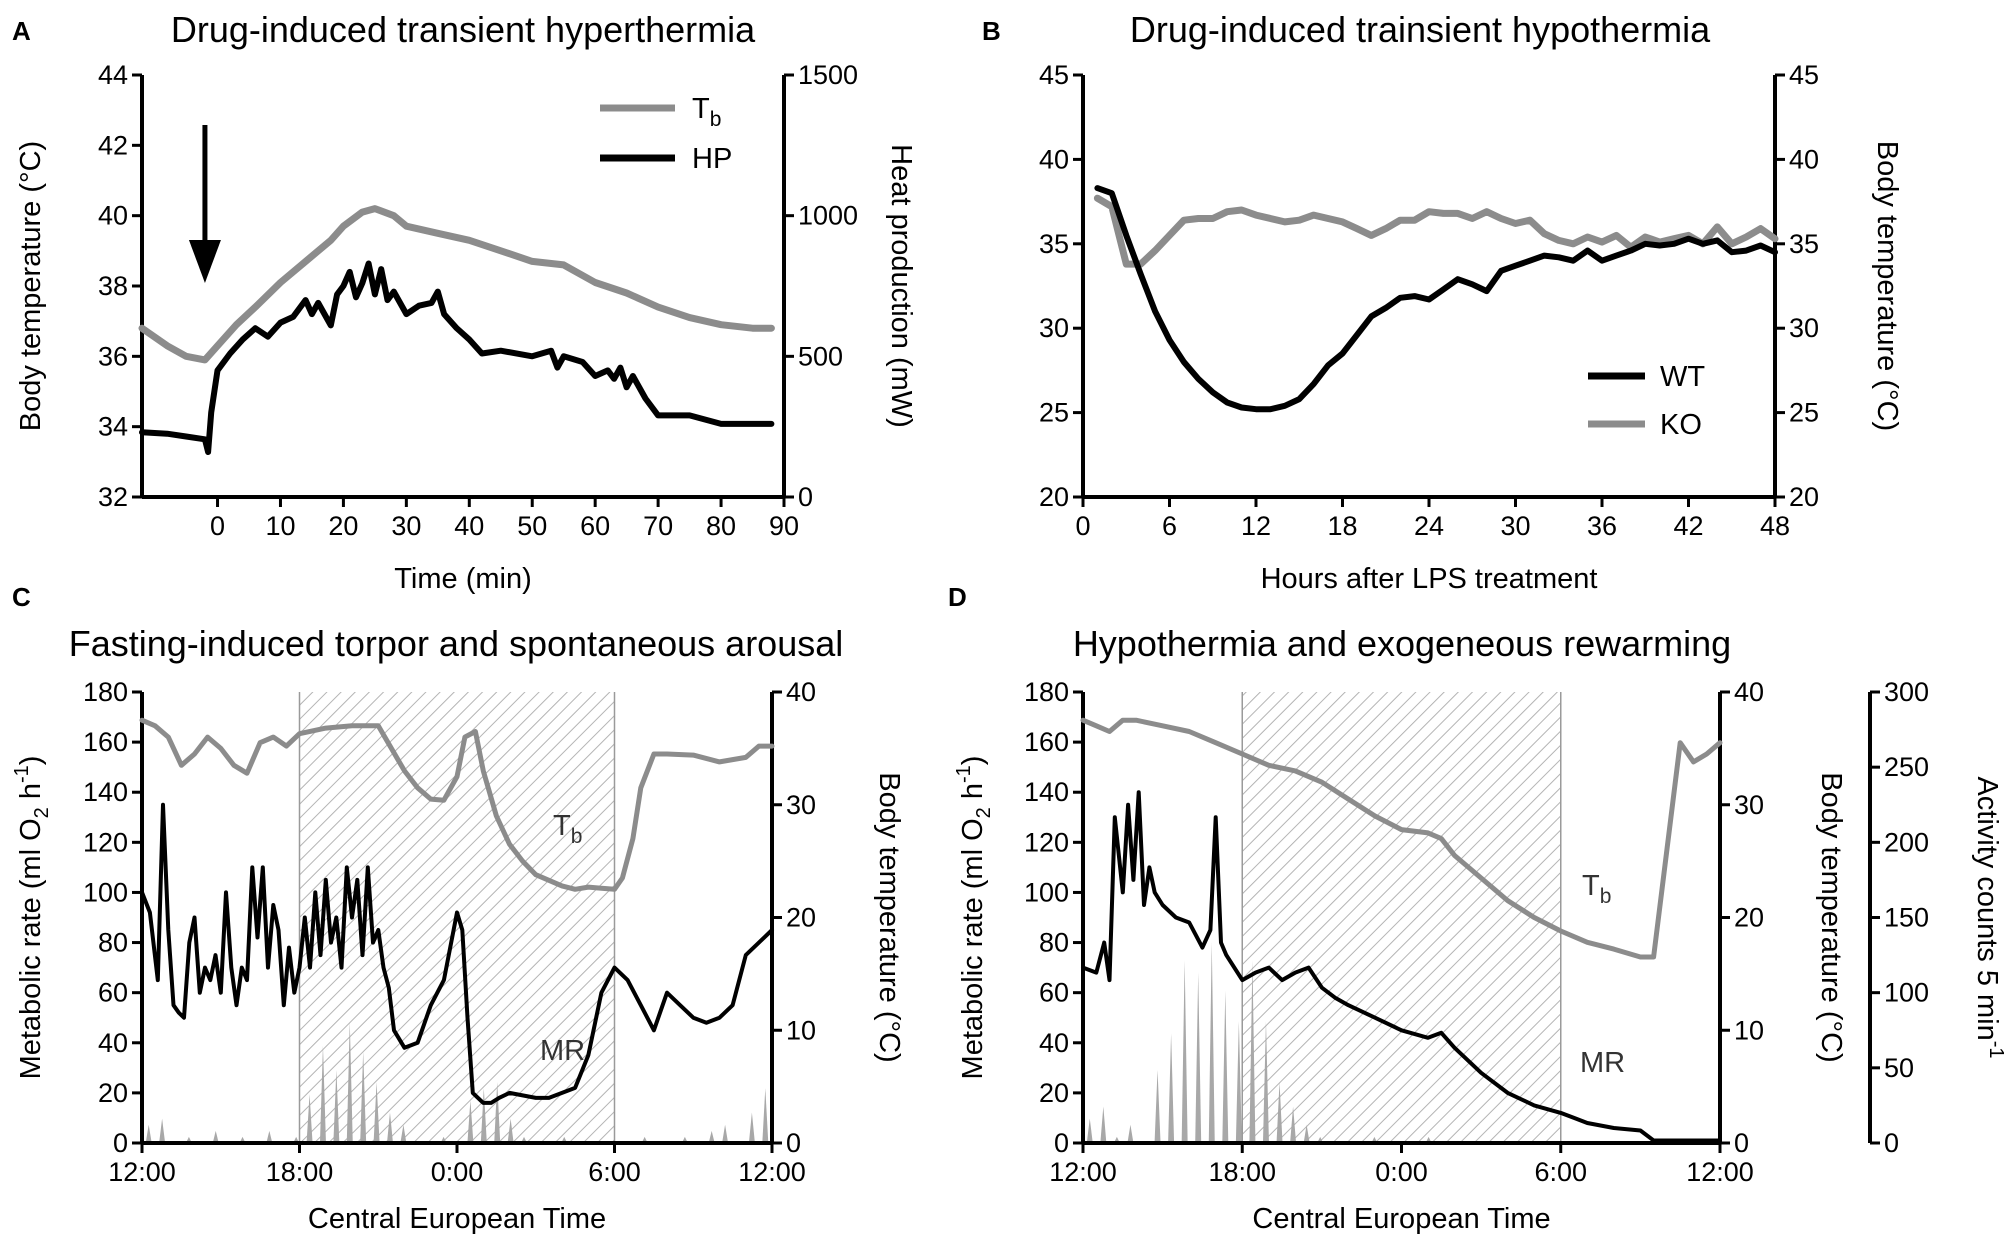 This screenshot has width=2008, height=1248. What do you see at coordinates (280, 526) in the screenshot?
I see `panel-a-x-tick-label: 10` at bounding box center [280, 526].